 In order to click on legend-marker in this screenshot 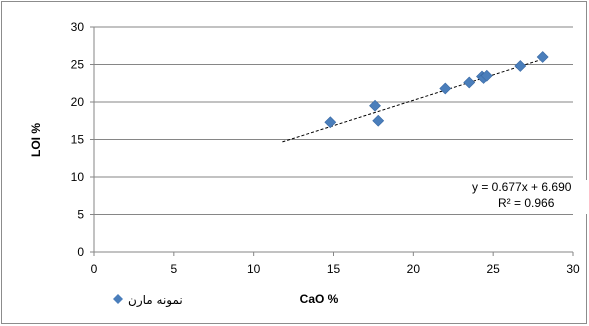, I will do `click(118, 299)`.